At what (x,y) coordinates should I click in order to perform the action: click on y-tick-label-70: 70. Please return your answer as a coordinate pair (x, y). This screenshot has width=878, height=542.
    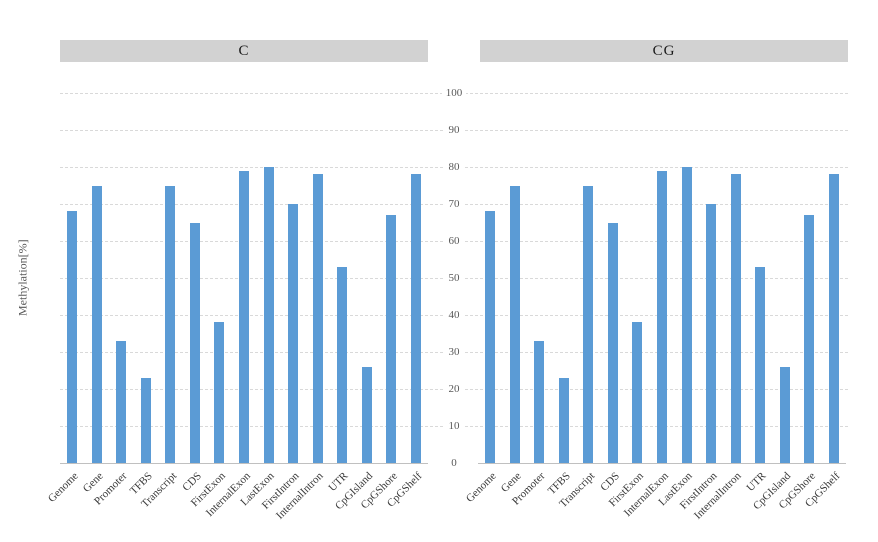
    Looking at the image, I should click on (454, 204).